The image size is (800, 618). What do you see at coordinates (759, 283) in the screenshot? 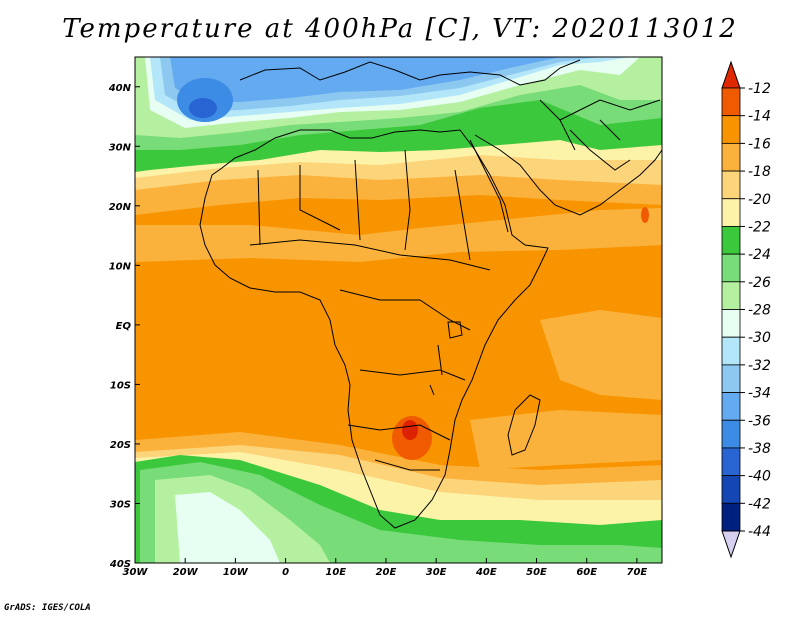
I see `colorbar-label: -26` at bounding box center [759, 283].